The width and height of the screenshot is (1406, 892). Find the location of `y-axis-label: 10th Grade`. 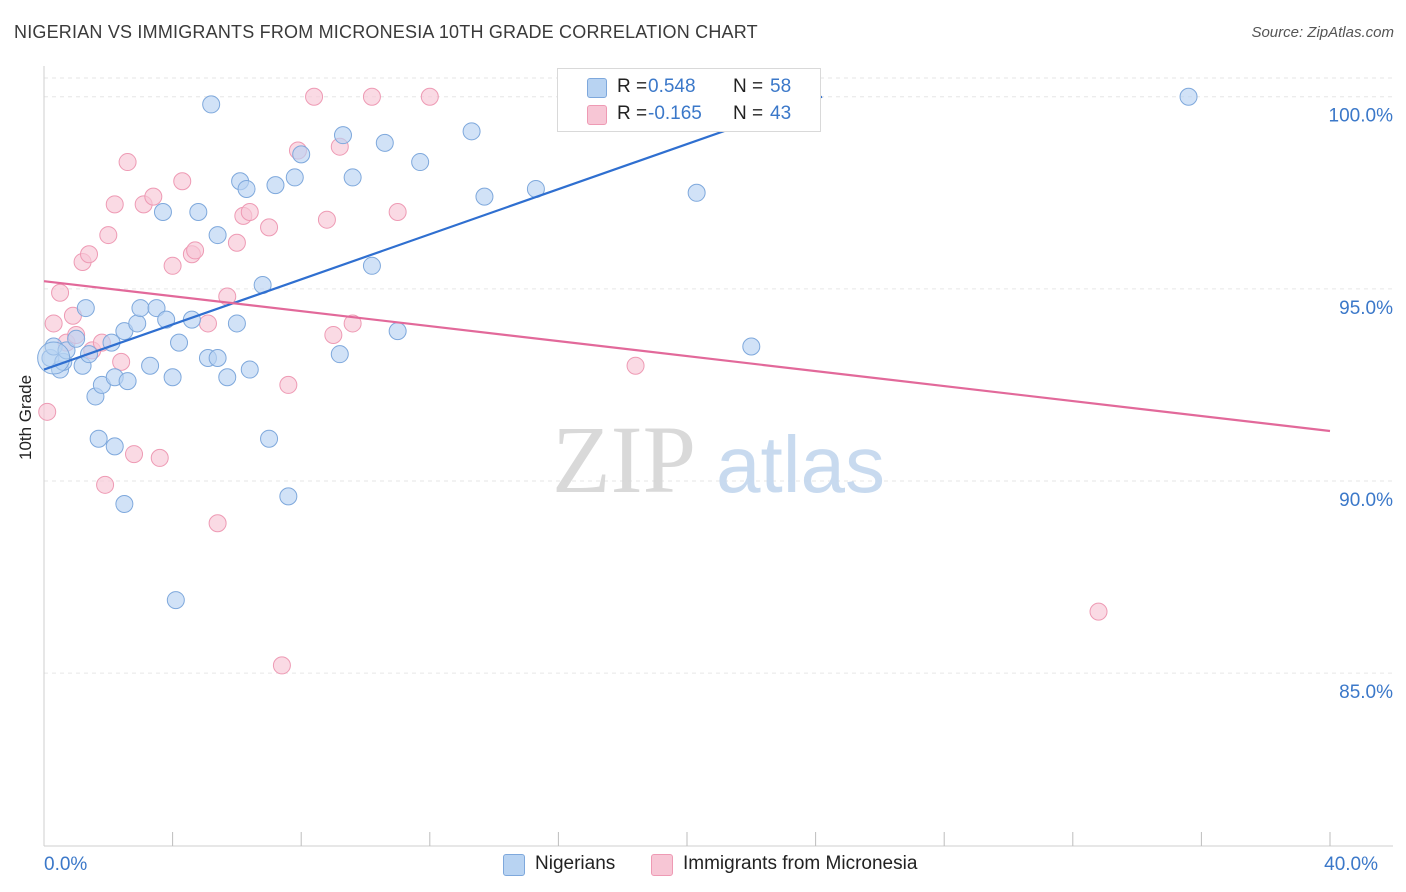

y-axis-label: 10th Grade is located at coordinates (25, 417).